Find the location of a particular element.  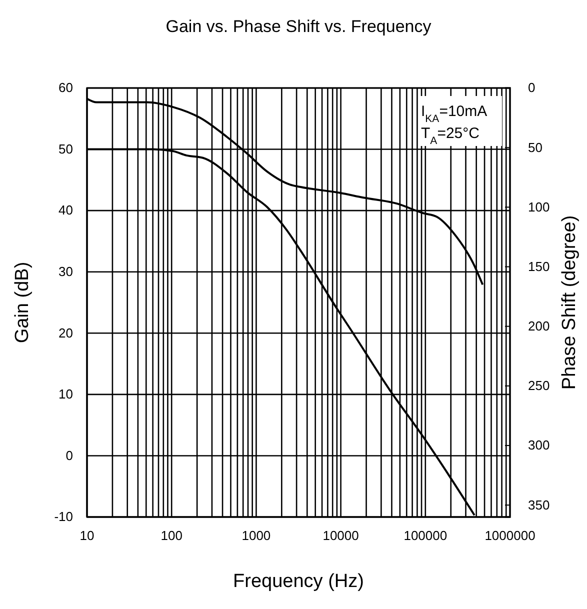

y2-tick-label: 350 is located at coordinates (539, 504).